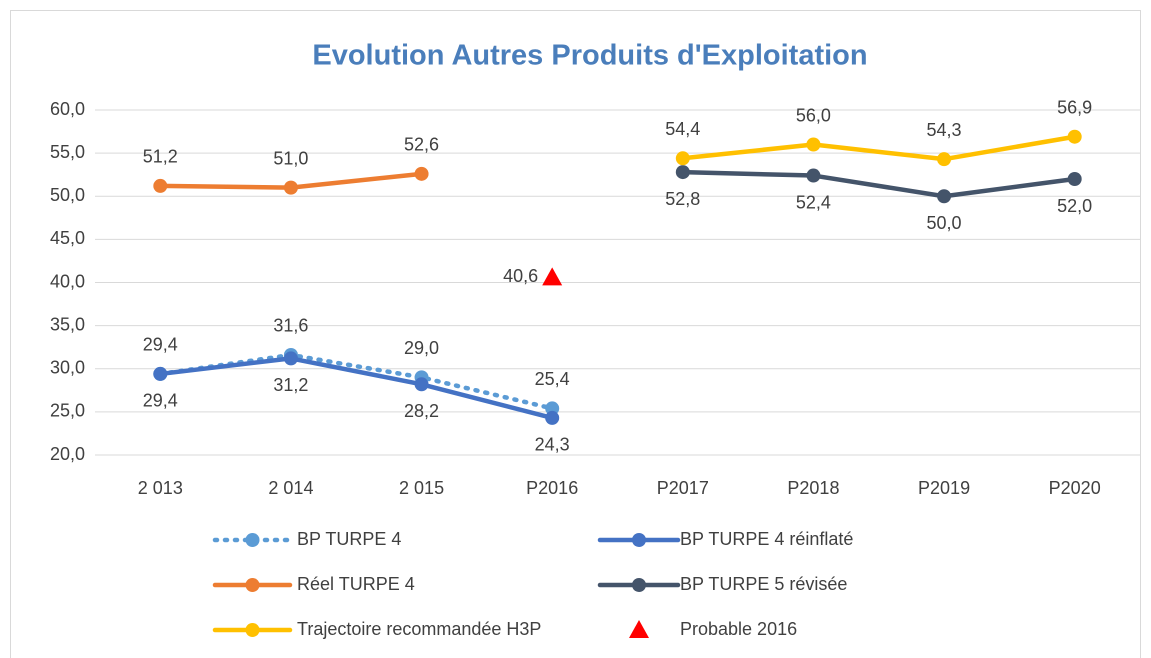 This screenshot has height=658, width=1151. Describe the element at coordinates (1074, 107) in the screenshot. I see `data-label: 56,9` at that location.